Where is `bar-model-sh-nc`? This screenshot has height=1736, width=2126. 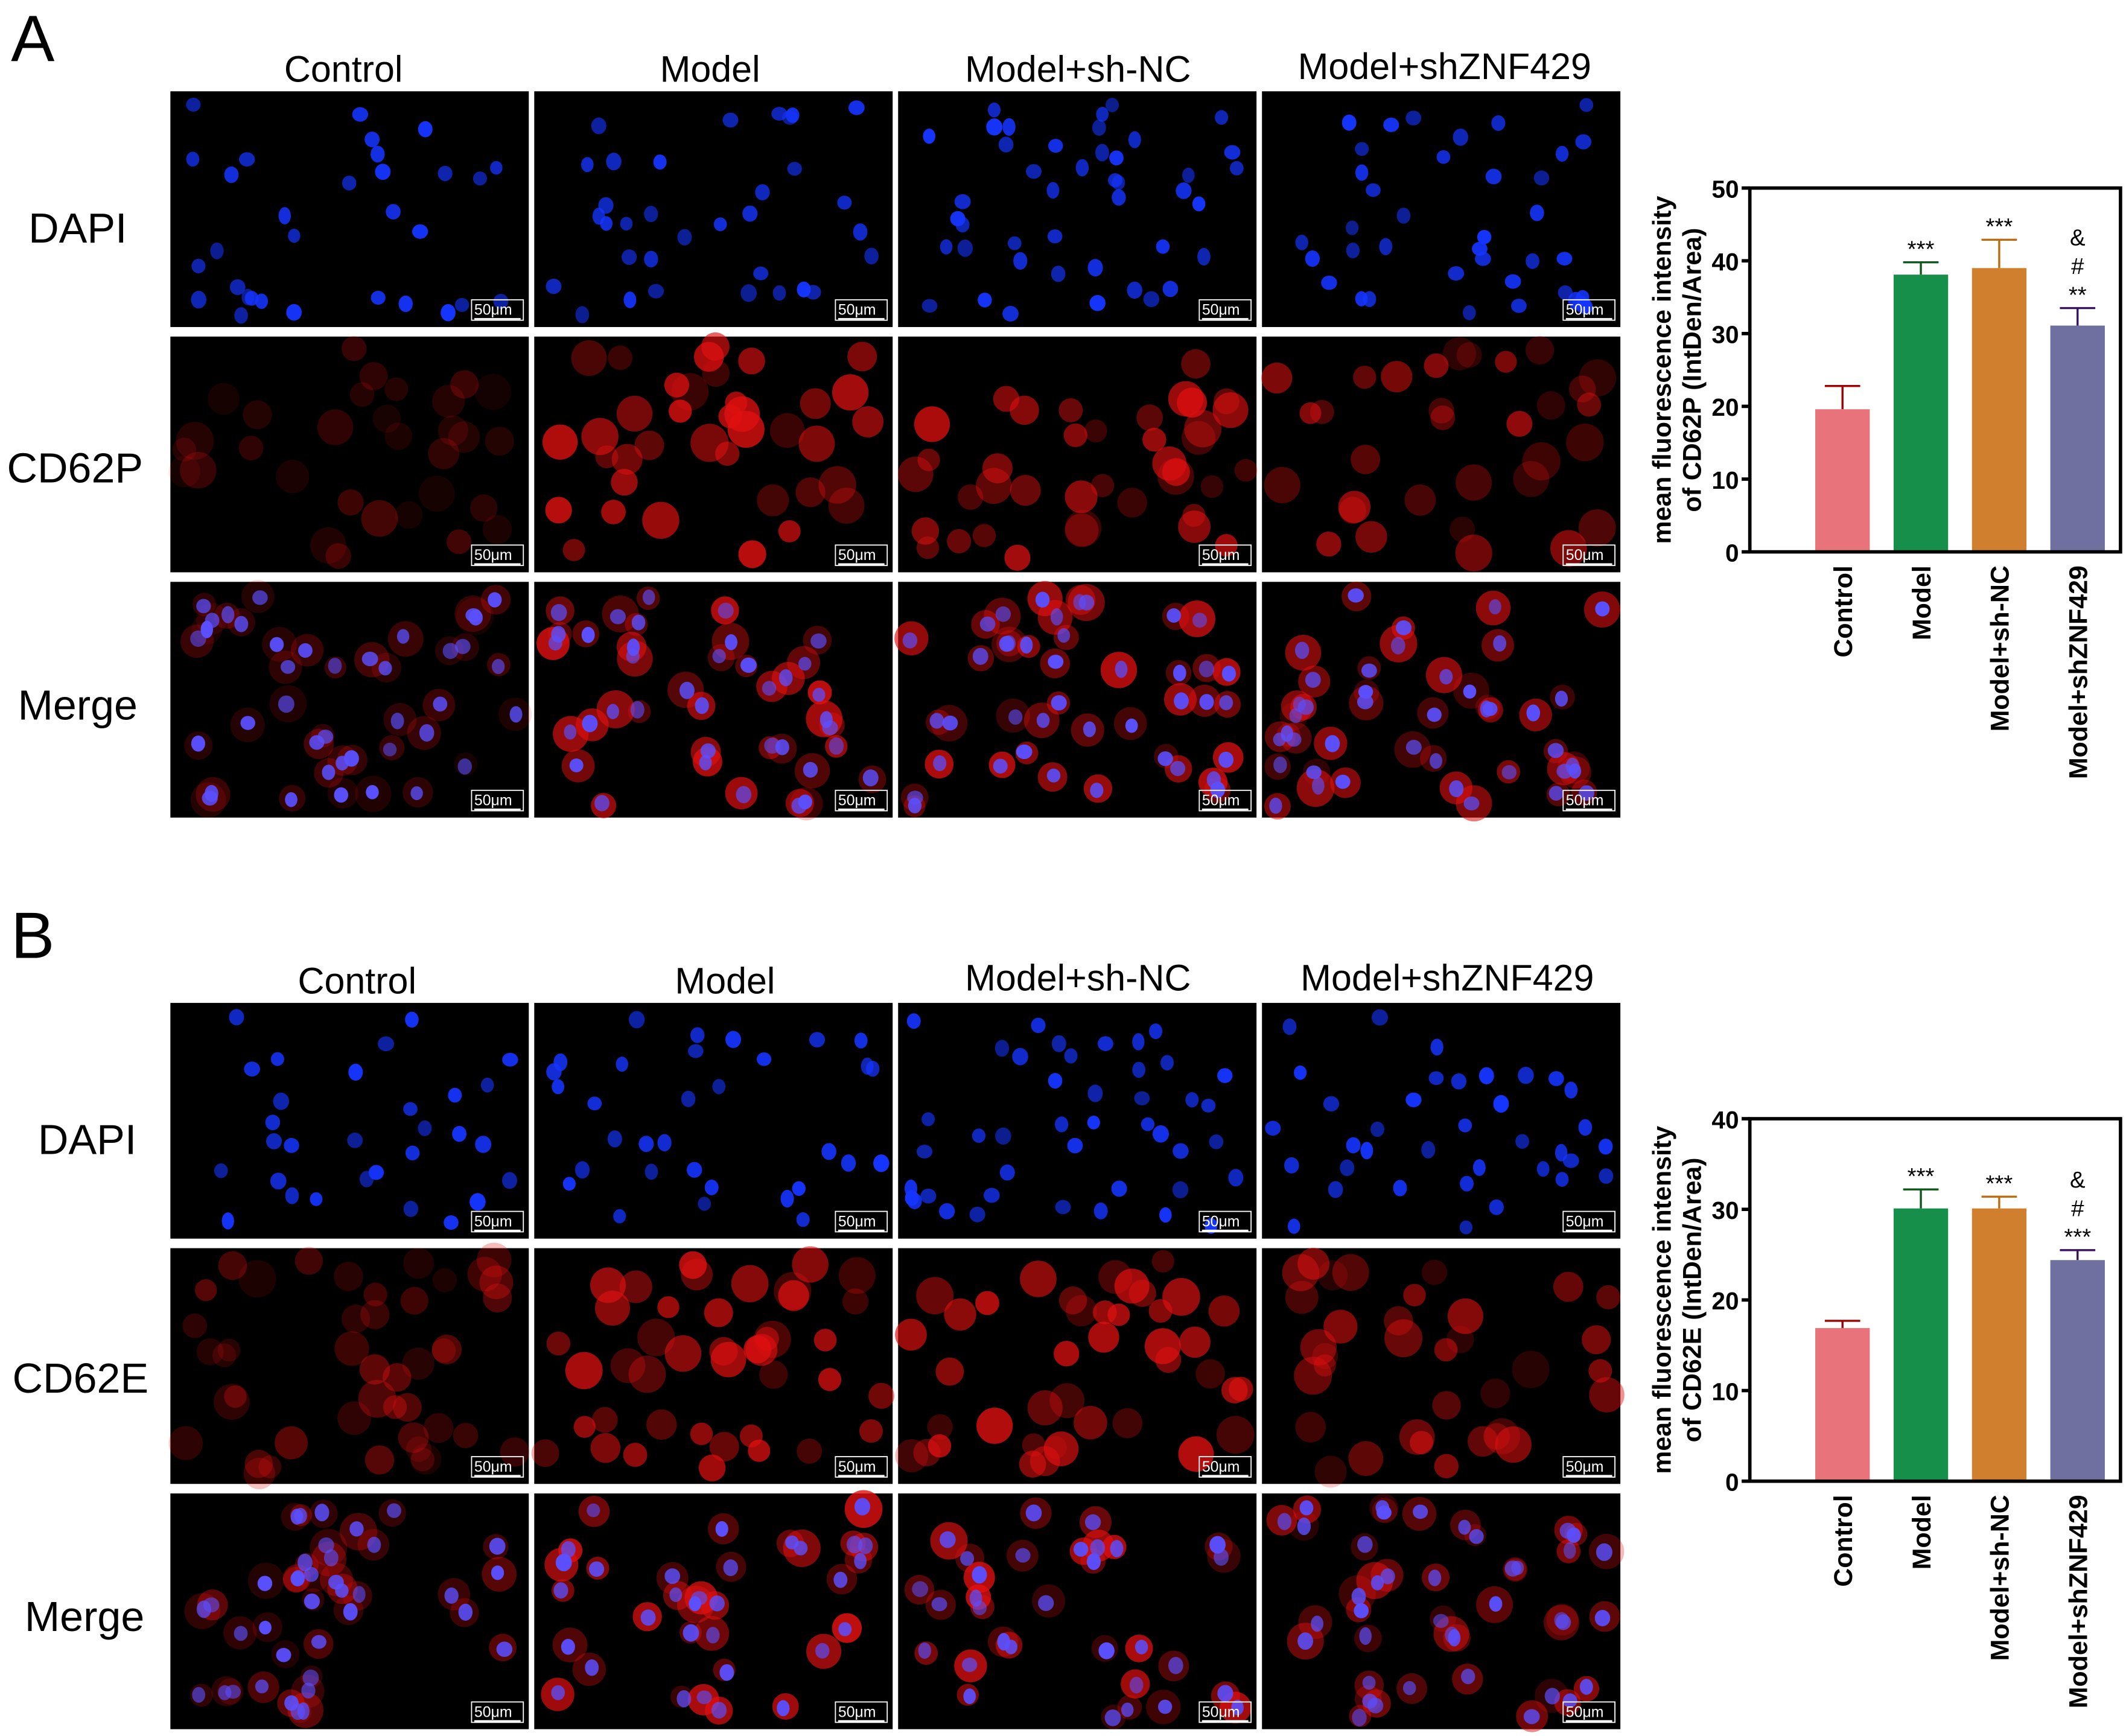
bar-model-sh-nc is located at coordinates (2000, 410).